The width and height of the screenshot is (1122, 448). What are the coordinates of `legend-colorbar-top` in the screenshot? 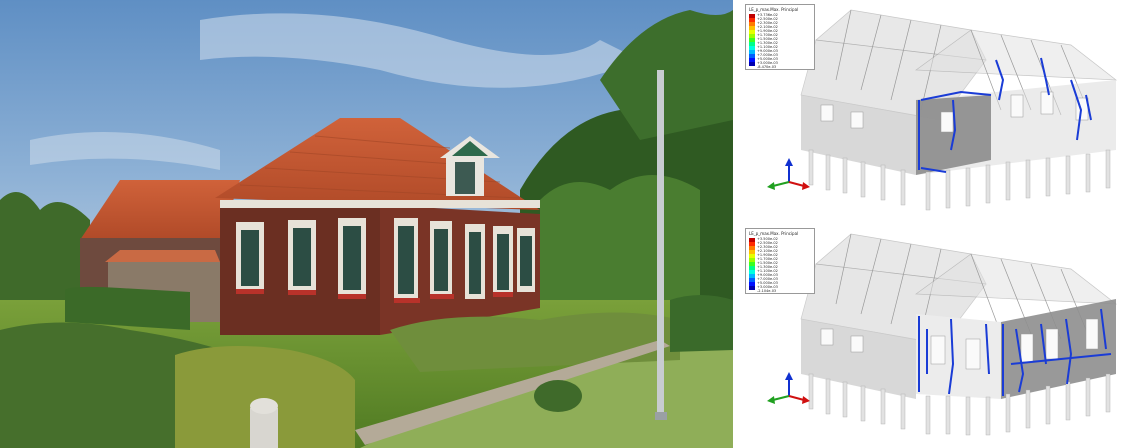 It's located at (752, 40).